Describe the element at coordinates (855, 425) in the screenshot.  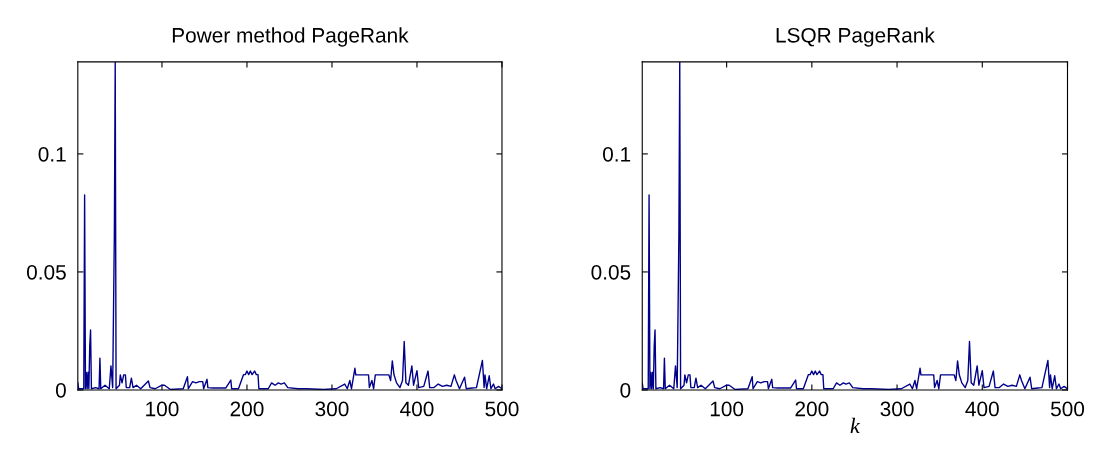
I see `x-axis-title: k` at that location.